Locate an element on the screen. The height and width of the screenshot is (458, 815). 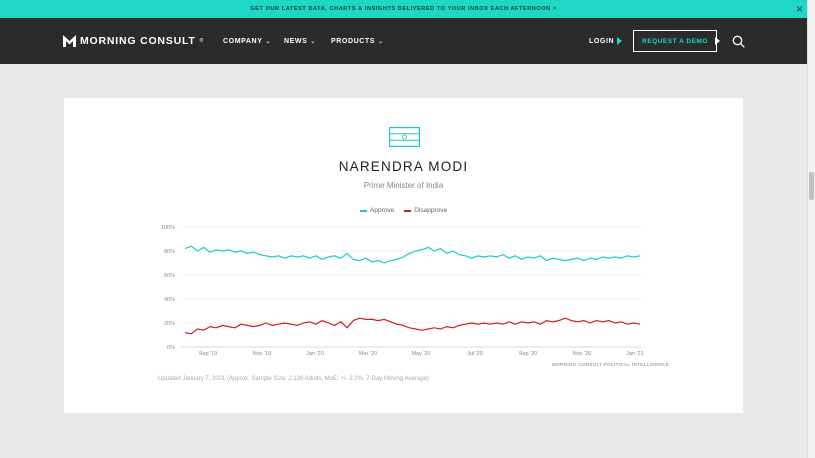
nav-item-products: PRODUCTS ⌄ is located at coordinates (357, 41).